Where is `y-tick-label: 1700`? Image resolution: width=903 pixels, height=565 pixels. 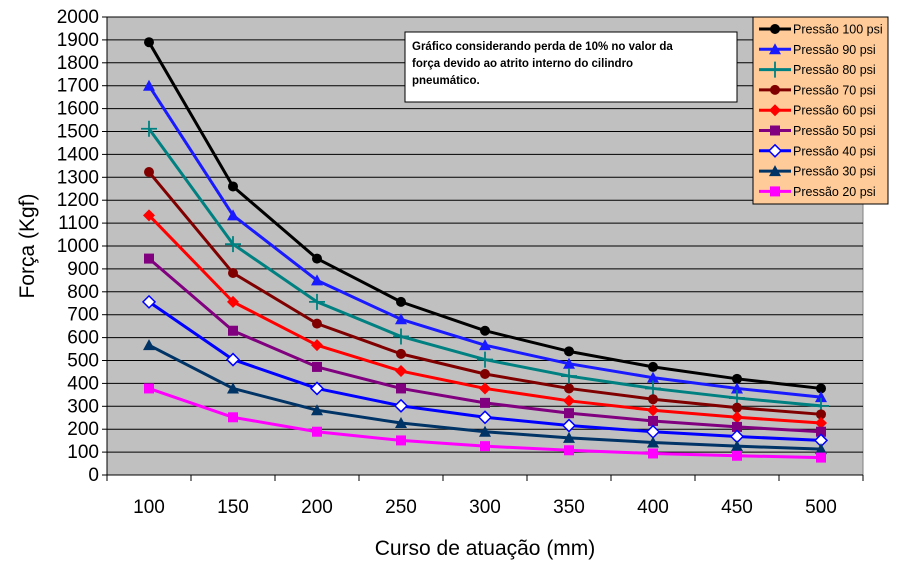
y-tick-label: 1700 is located at coordinates (78, 86).